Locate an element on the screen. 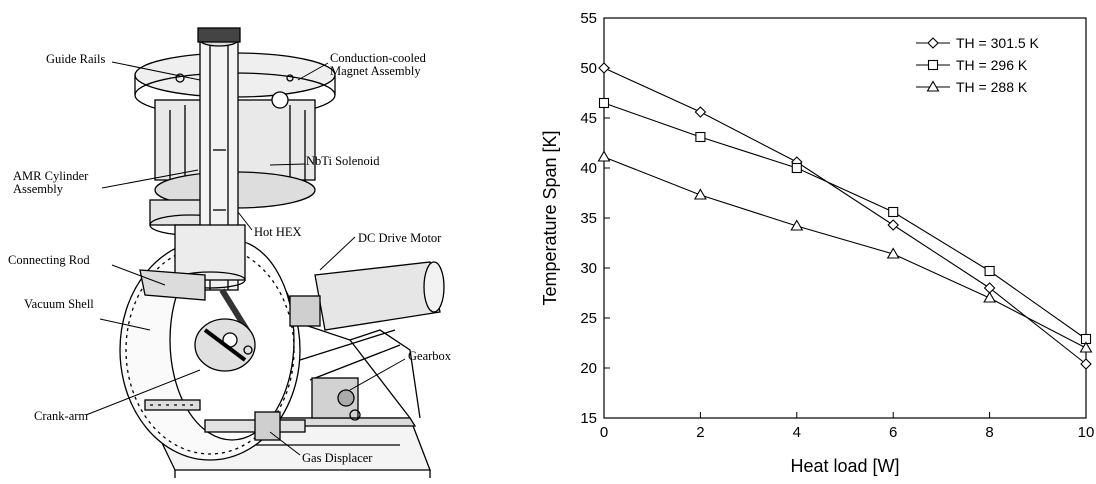 This screenshot has width=1096, height=484. y-axis-label: Temperature Span [K] is located at coordinates (550, 217).